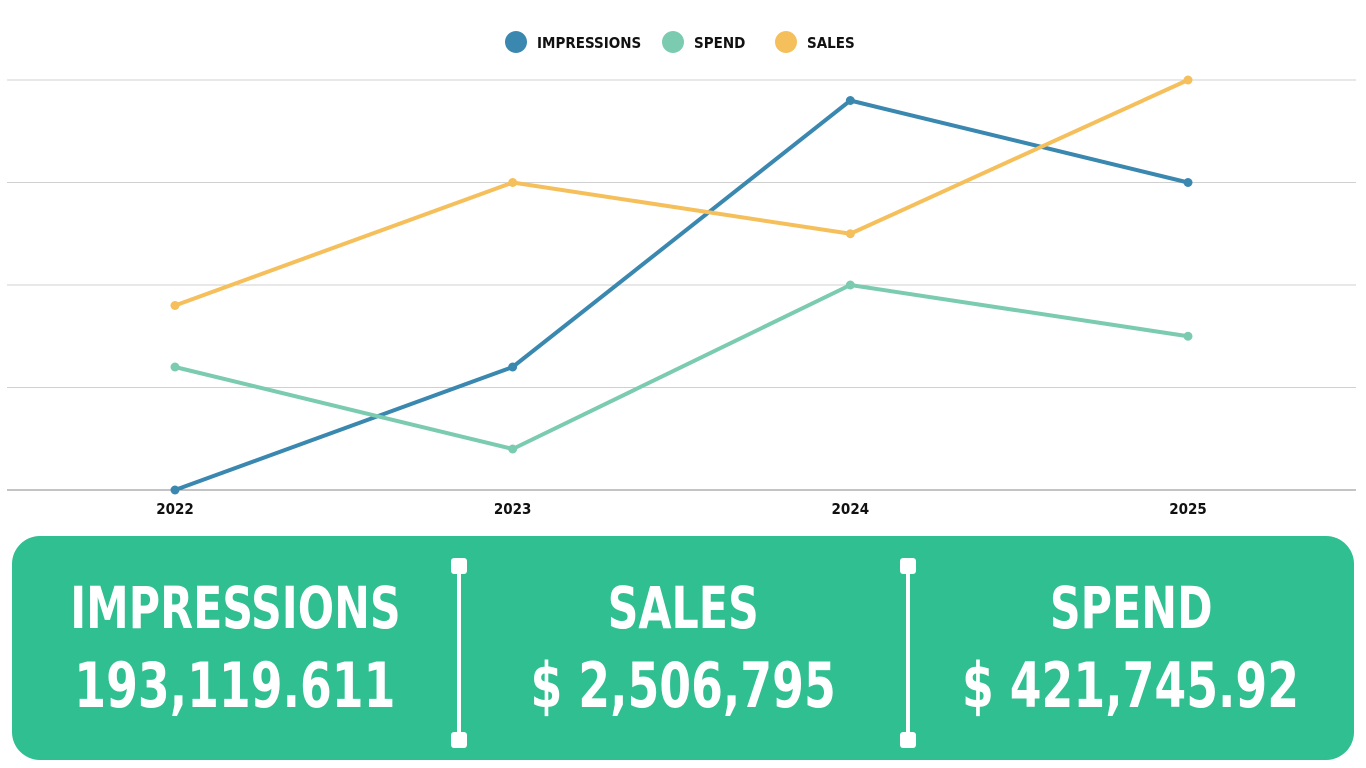  What do you see at coordinates (235, 608) in the screenshot?
I see `stat-impressions-label: IMPRESSIONS` at bounding box center [235, 608].